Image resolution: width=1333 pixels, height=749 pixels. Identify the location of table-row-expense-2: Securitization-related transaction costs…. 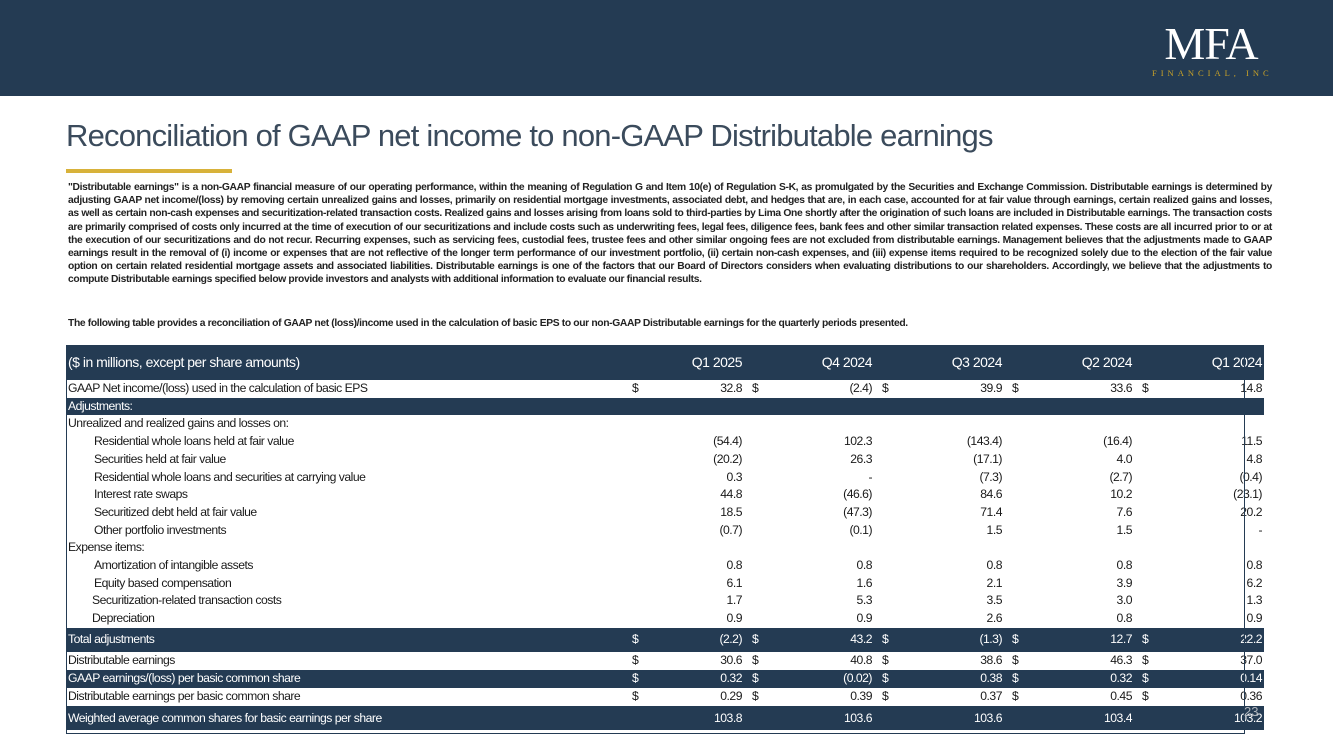
(665, 601).